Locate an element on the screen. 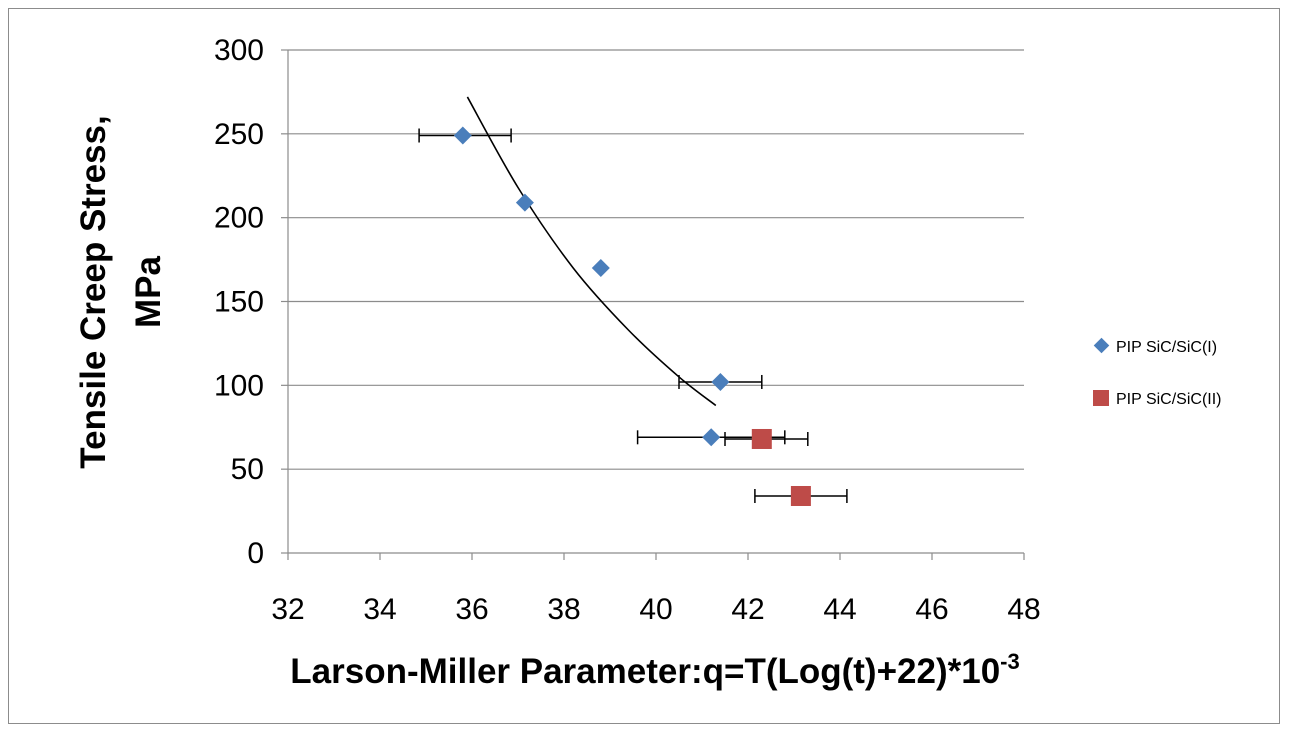 The width and height of the screenshot is (1289, 731). y-tick-label: 100 is located at coordinates (239, 385).